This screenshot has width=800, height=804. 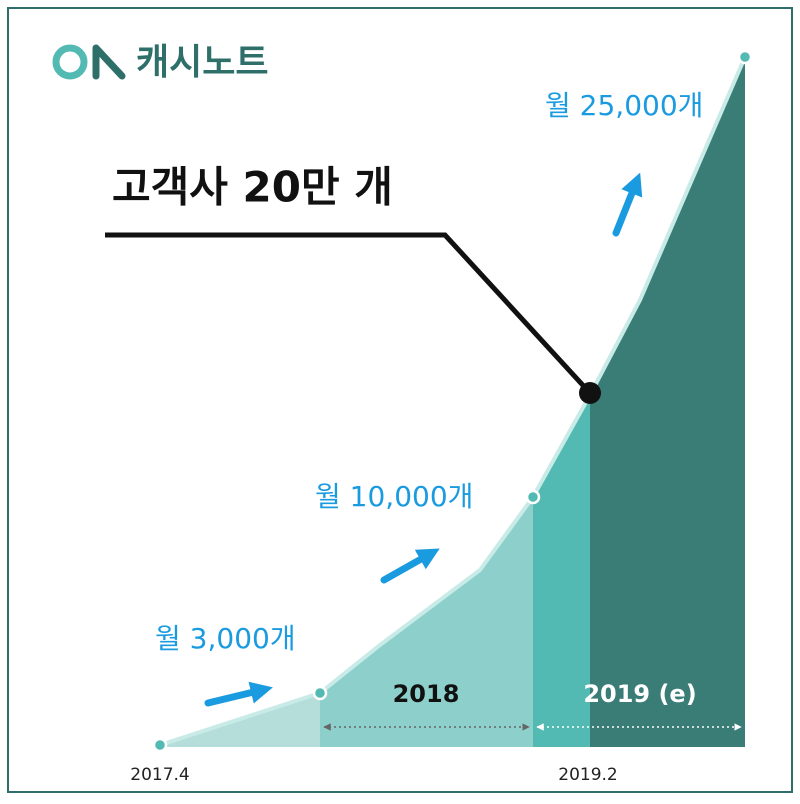 What do you see at coordinates (587, 775) in the screenshot?
I see `date-label: 2019.2` at bounding box center [587, 775].